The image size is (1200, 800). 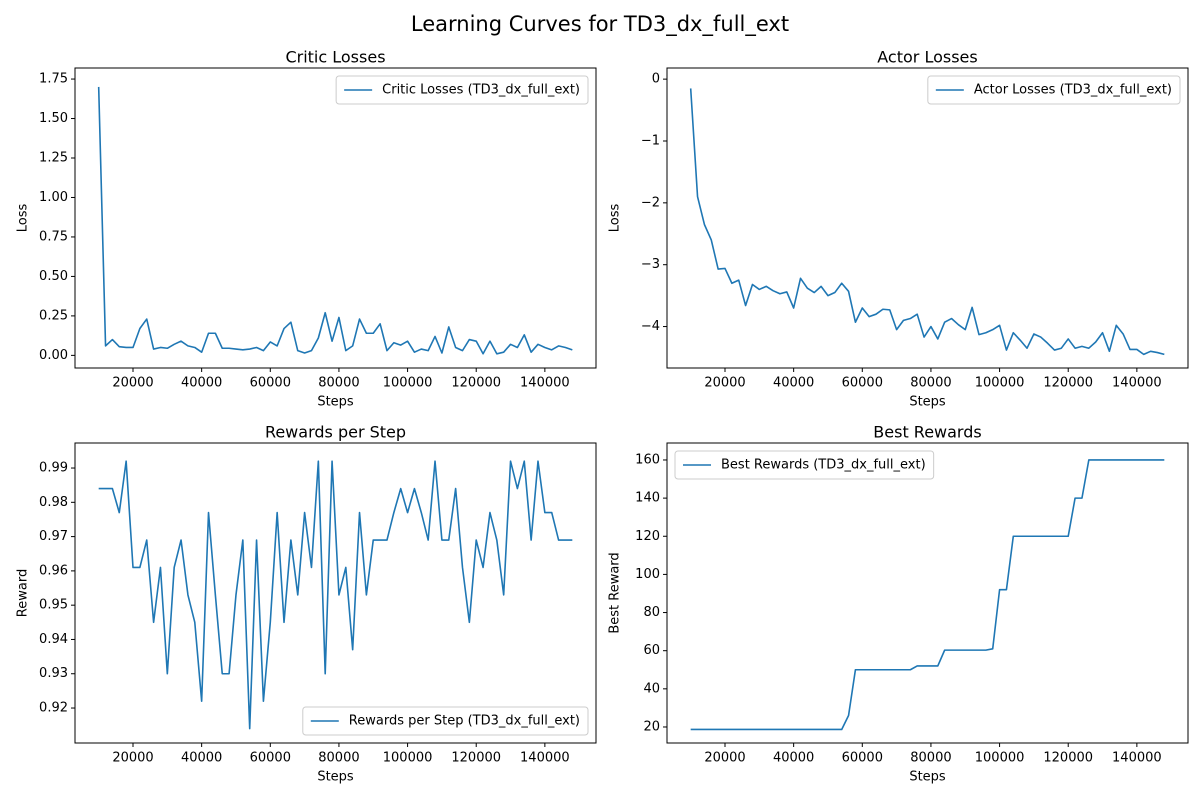 What do you see at coordinates (53, 355) in the screenshot?
I see `y-tick-label: 0.00` at bounding box center [53, 355].